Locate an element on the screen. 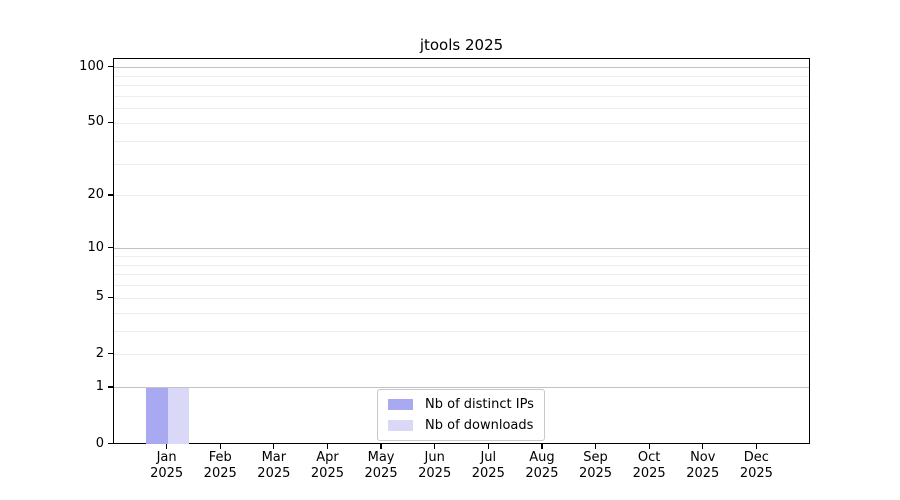 The height and width of the screenshot is (500, 900). x-tick-label: Jun 2025 is located at coordinates (435, 466).